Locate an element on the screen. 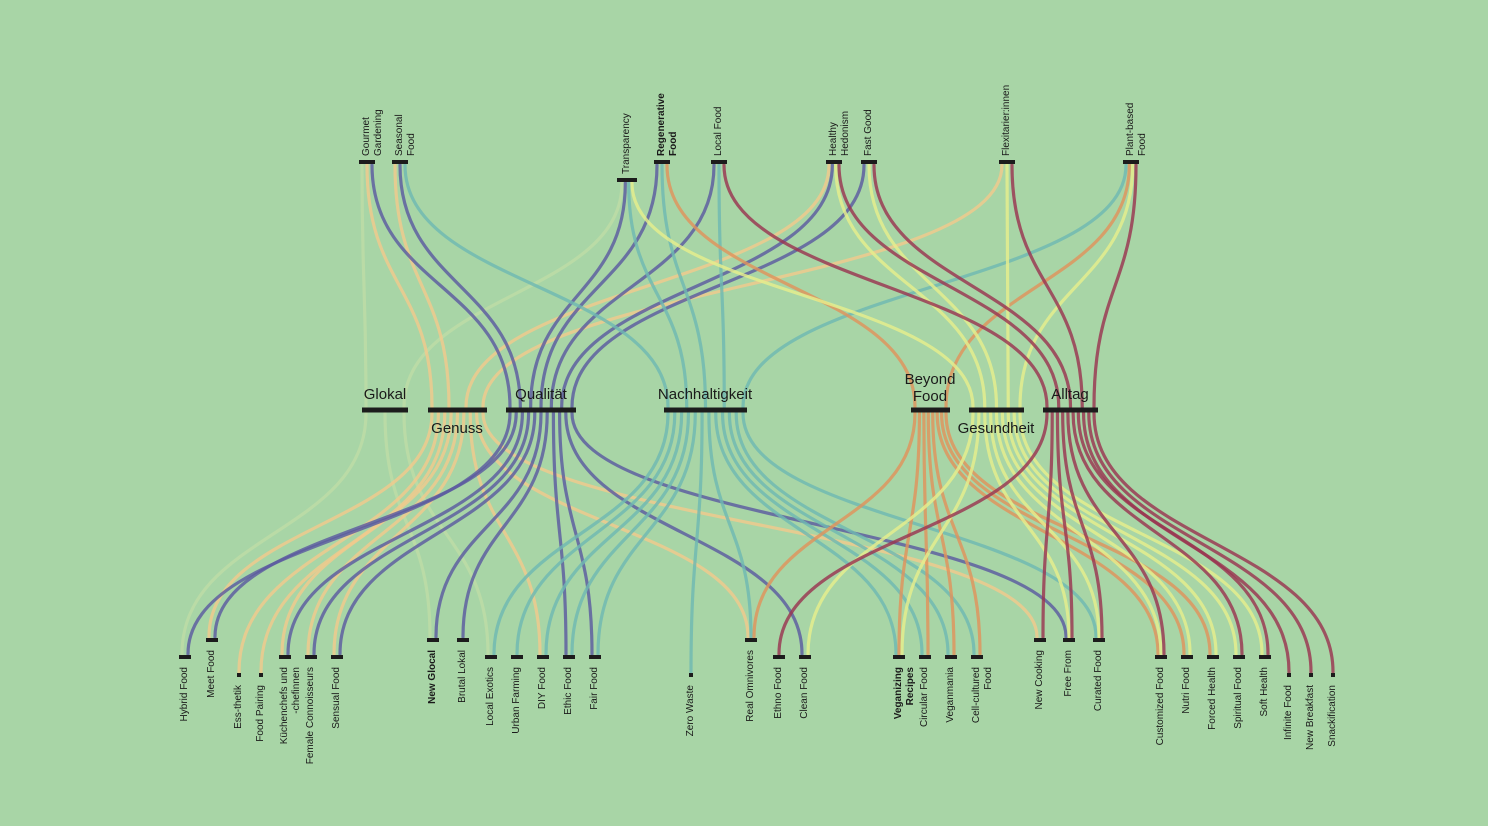 Image resolution: width=1488 pixels, height=826 pixels. bottom-label-brutal: Brutal Lokal is located at coordinates (462, 676).